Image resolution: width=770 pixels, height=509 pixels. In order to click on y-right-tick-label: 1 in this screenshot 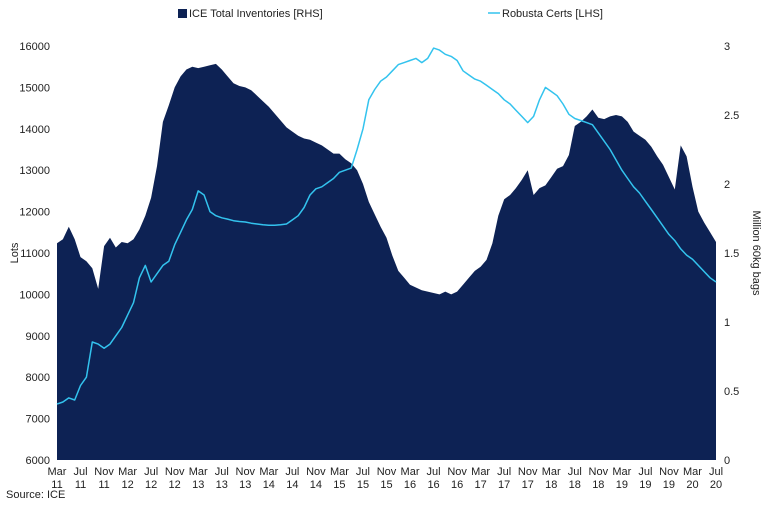, I will do `click(727, 323)`.